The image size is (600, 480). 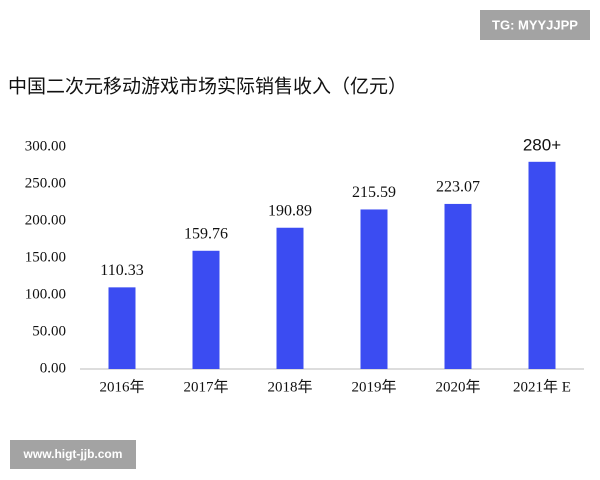 What do you see at coordinates (205, 386) in the screenshot?
I see `x-tick-label: 2017年` at bounding box center [205, 386].